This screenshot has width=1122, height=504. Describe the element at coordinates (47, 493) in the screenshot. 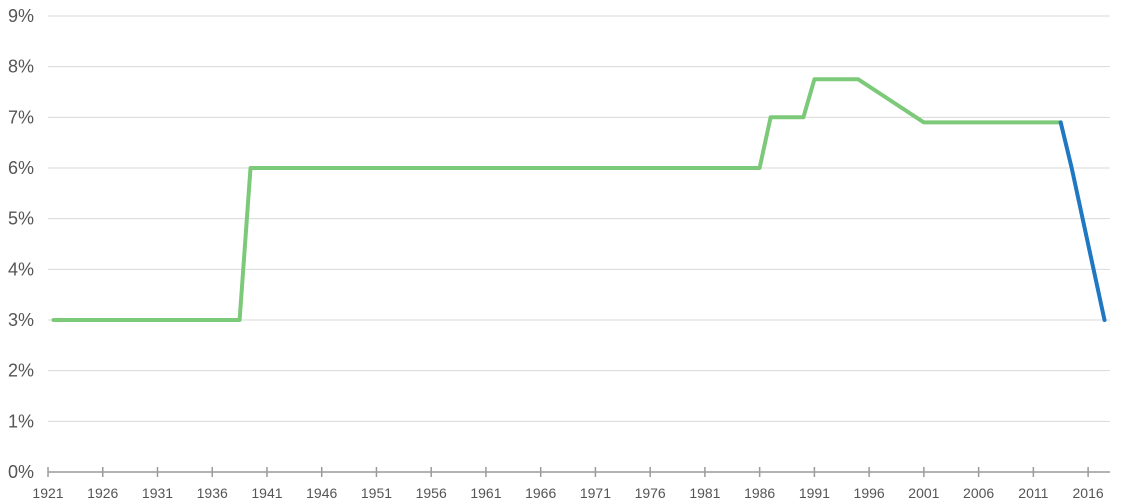

I see `x-tick-label: 1921` at that location.